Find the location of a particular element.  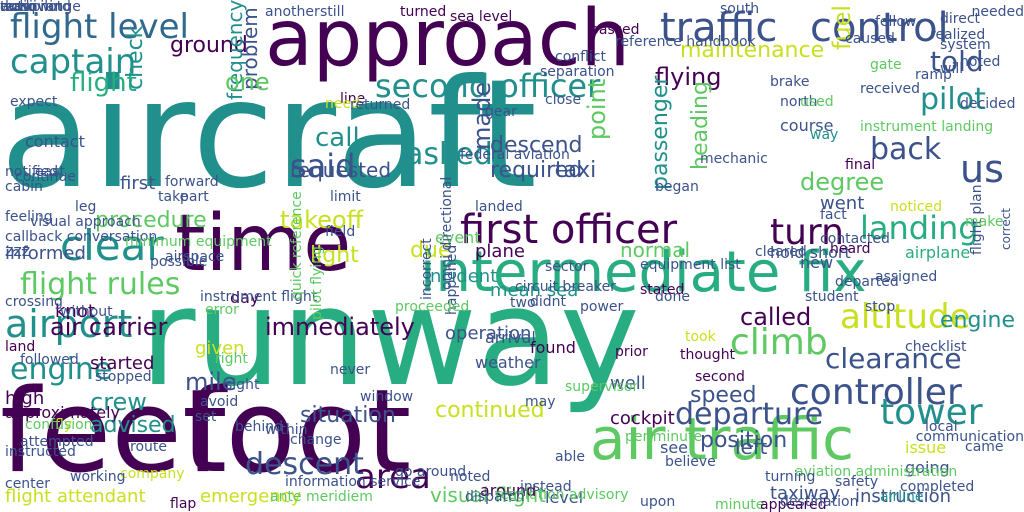

cloud-word: plane is located at coordinates (500, 251).